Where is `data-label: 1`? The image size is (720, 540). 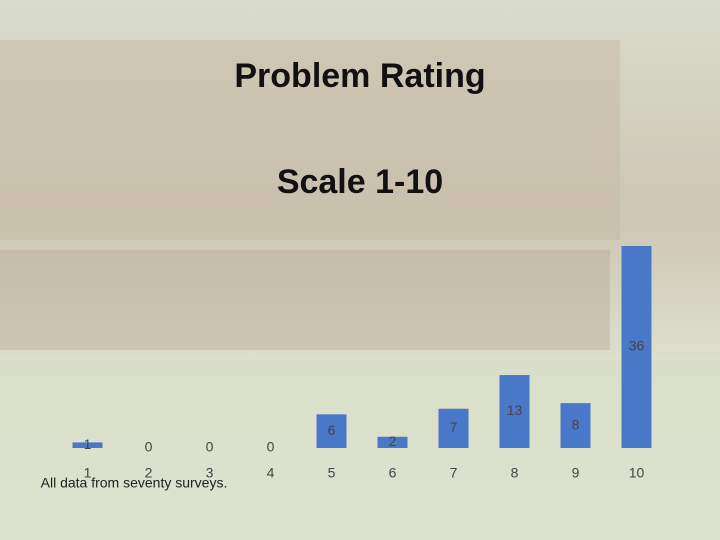 data-label: 1 is located at coordinates (88, 444).